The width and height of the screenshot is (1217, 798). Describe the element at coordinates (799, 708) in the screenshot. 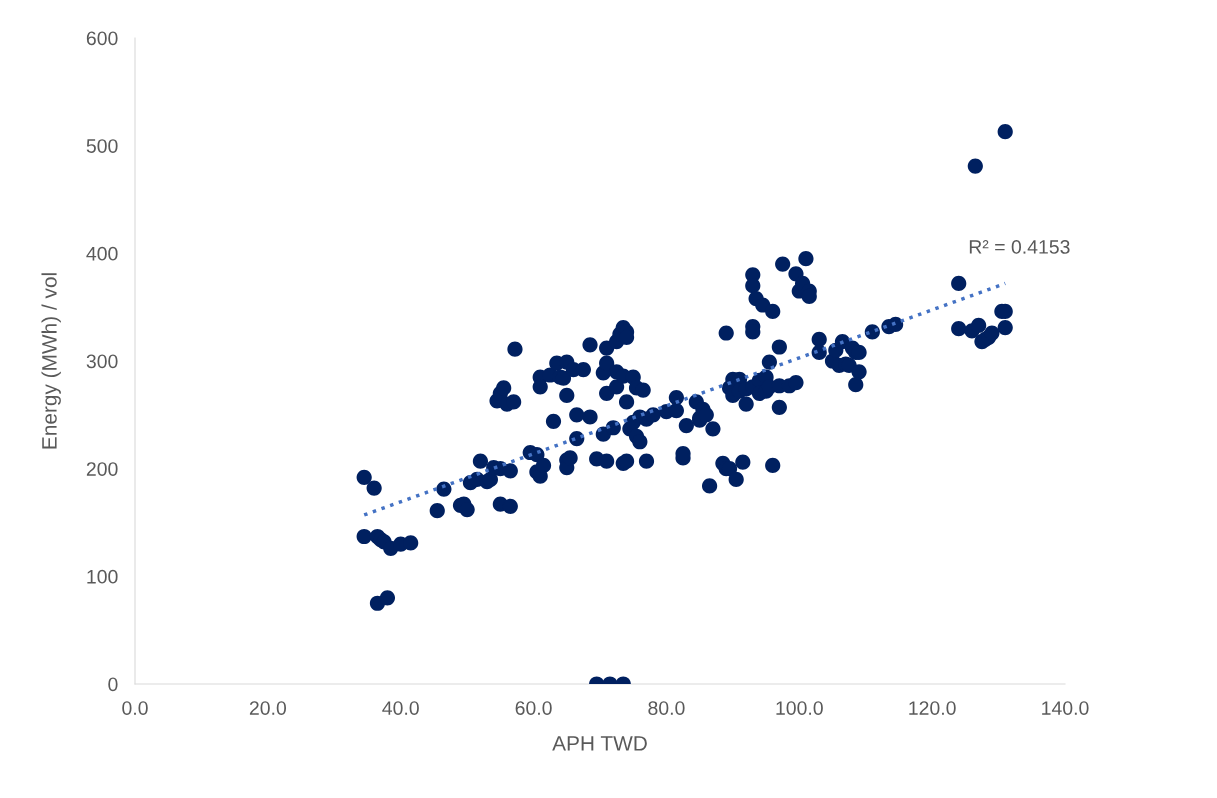

I see `x-tick-label: 100.0` at that location.